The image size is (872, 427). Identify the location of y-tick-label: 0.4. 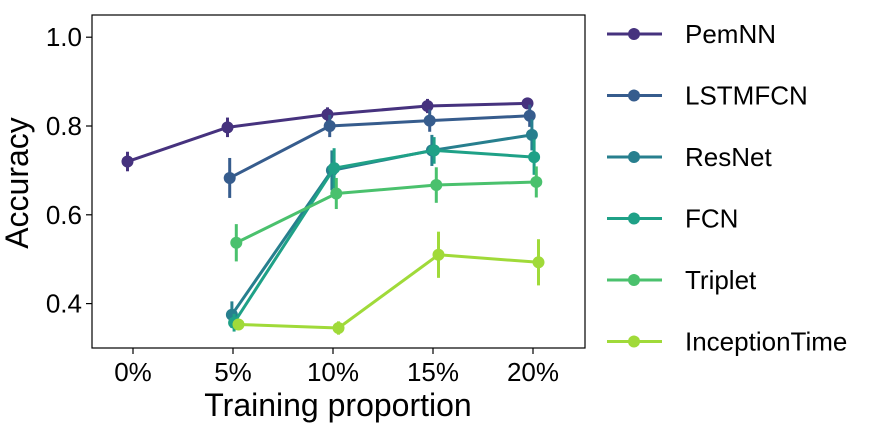
(64, 304).